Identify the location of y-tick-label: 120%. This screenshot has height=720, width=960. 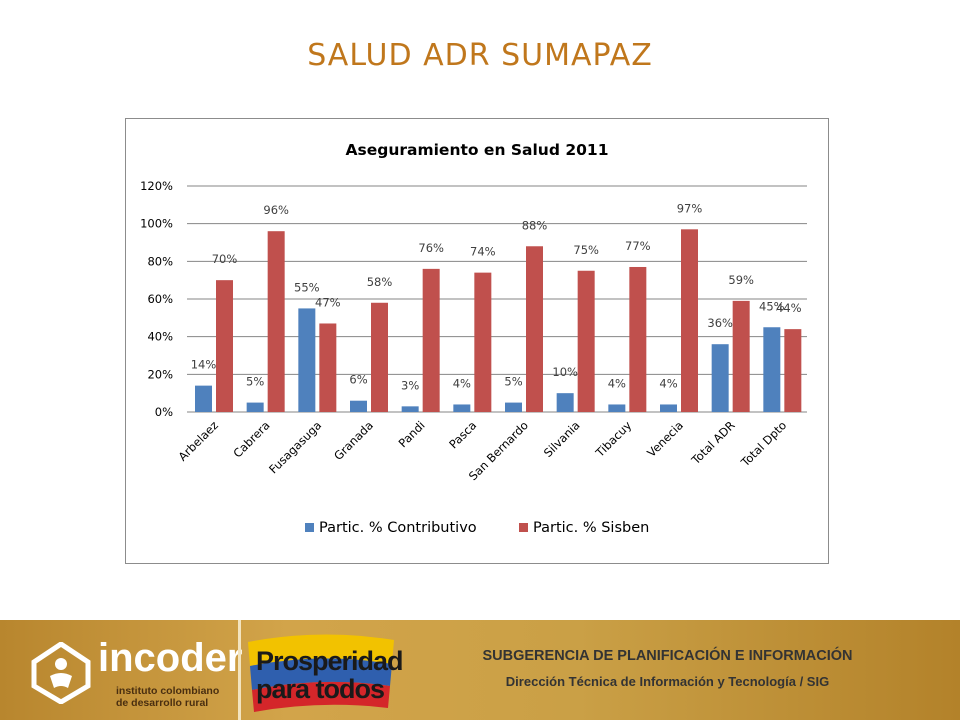
(156, 186).